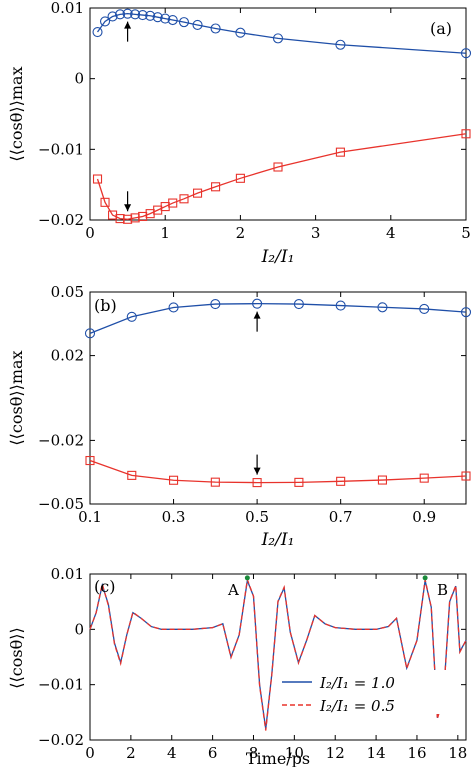 The image size is (474, 767). What do you see at coordinates (79, 79) in the screenshot?
I see `y-tick-label: 0` at bounding box center [79, 79].